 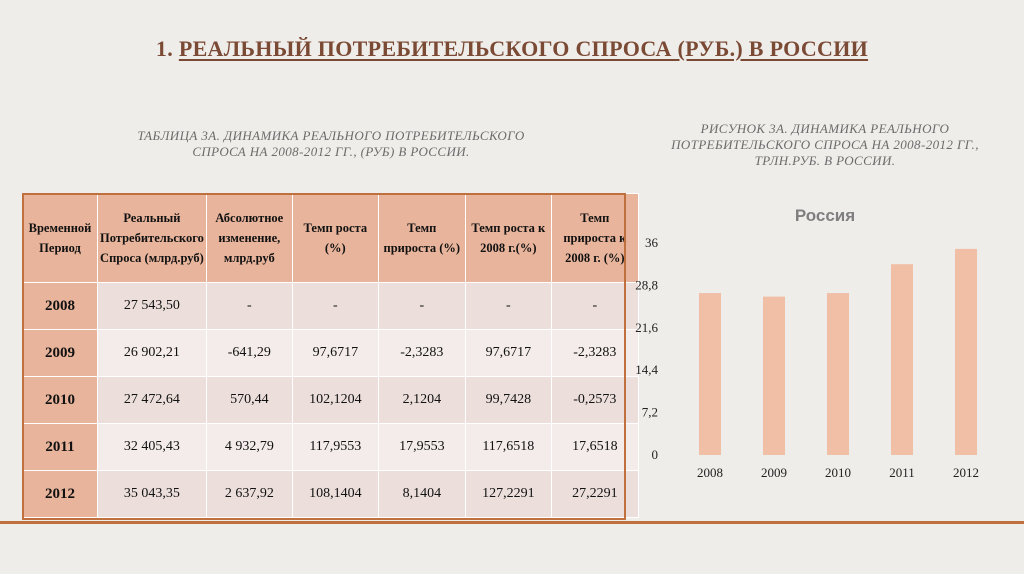 I want to click on cell-value: 4 932,79, so click(x=249, y=447).